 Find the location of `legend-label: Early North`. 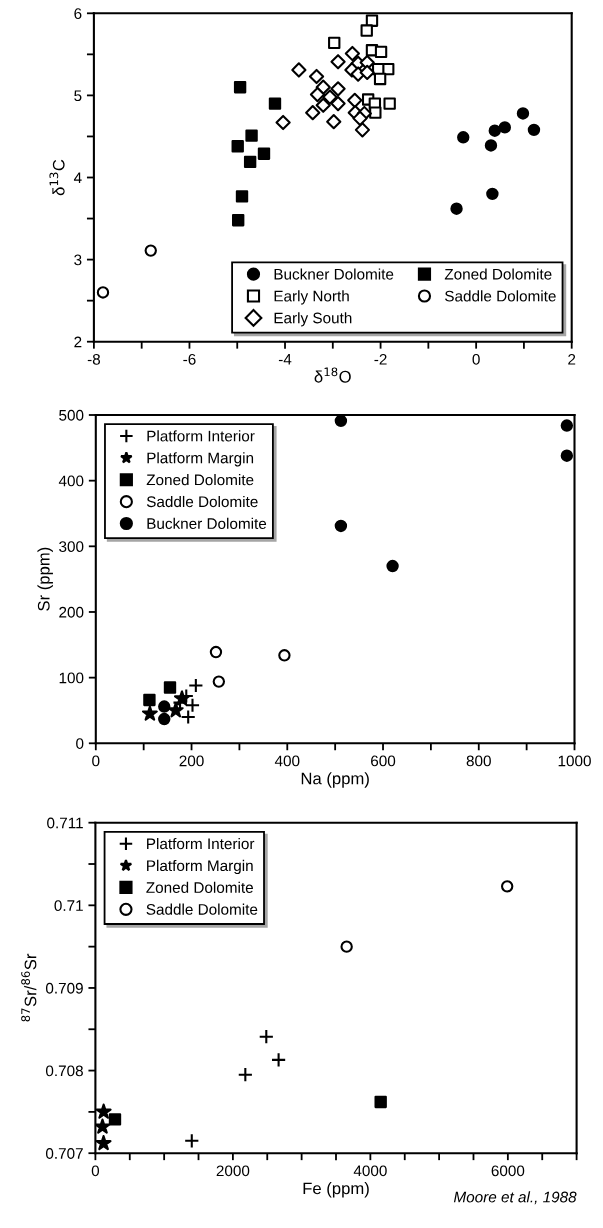

legend-label: Early North is located at coordinates (311, 297).